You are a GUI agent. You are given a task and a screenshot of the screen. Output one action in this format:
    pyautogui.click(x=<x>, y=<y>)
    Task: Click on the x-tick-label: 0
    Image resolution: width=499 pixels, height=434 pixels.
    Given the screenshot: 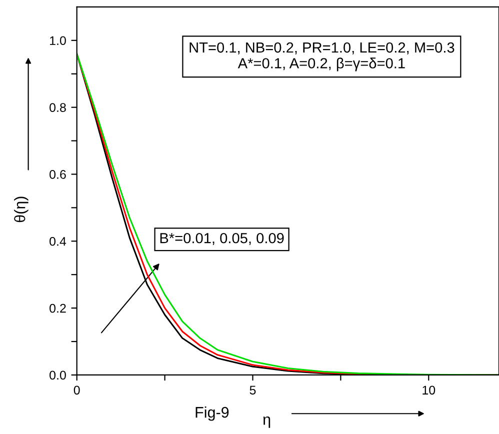 What is the action you would take?
    pyautogui.click(x=77, y=390)
    